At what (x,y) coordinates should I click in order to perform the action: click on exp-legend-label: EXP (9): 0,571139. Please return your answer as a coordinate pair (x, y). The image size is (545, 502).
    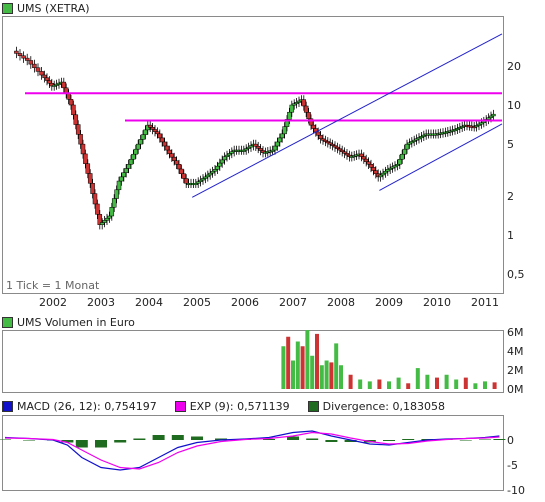
    Looking at the image, I should click on (239, 406).